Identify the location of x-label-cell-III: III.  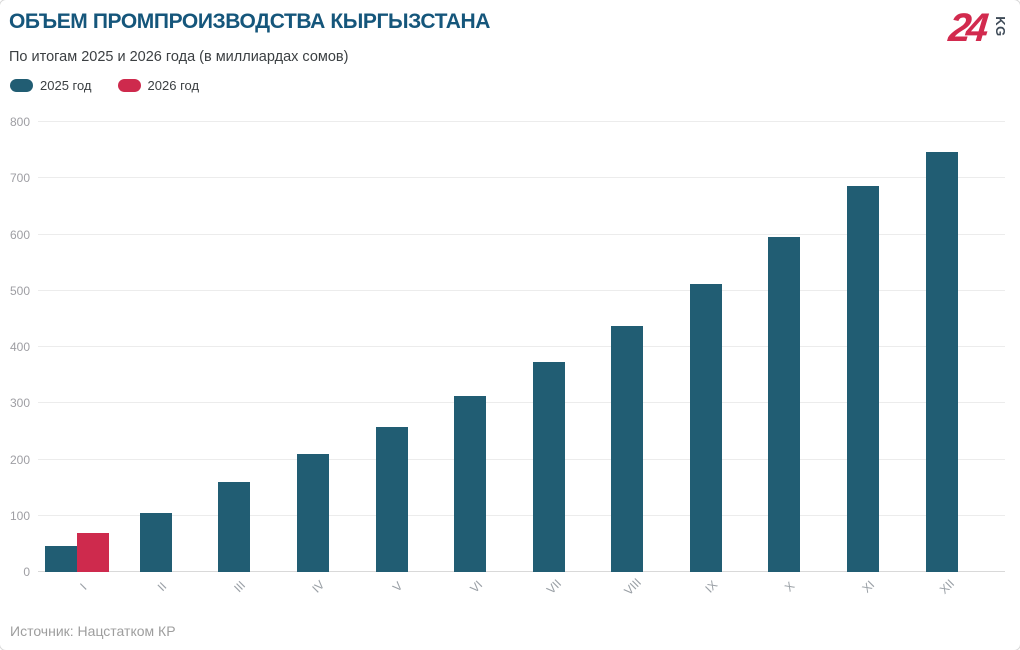
(234, 584).